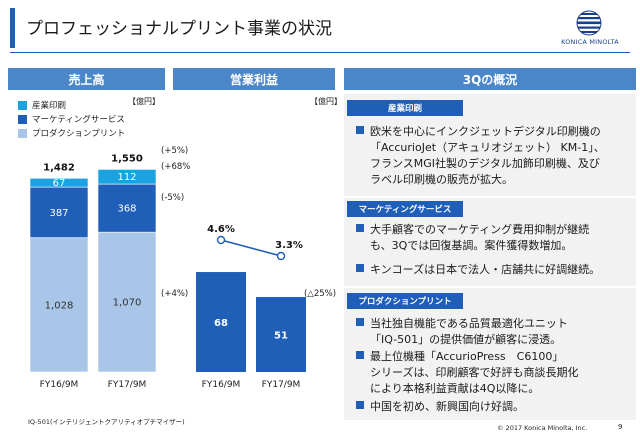 The width and height of the screenshot is (640, 443). What do you see at coordinates (480, 229) in the screenshot?
I see `bullet-line: 大手顧客でのマーケティング費用抑制が継続` at bounding box center [480, 229].